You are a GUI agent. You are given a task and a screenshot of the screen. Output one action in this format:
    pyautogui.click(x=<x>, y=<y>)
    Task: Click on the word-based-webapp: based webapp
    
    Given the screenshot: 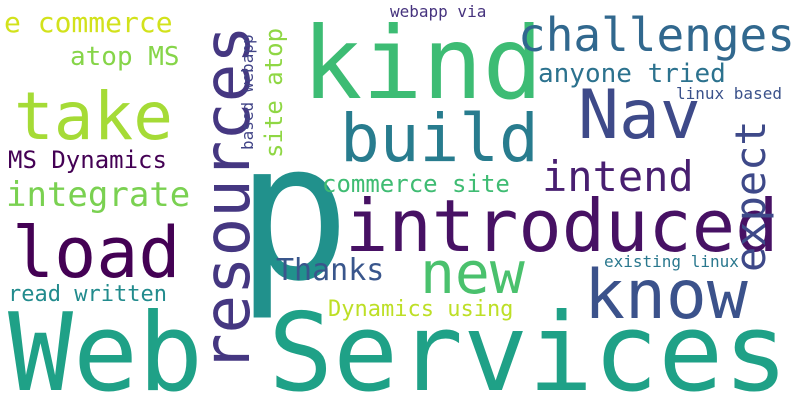 What is the action you would take?
    pyautogui.click(x=247, y=92)
    